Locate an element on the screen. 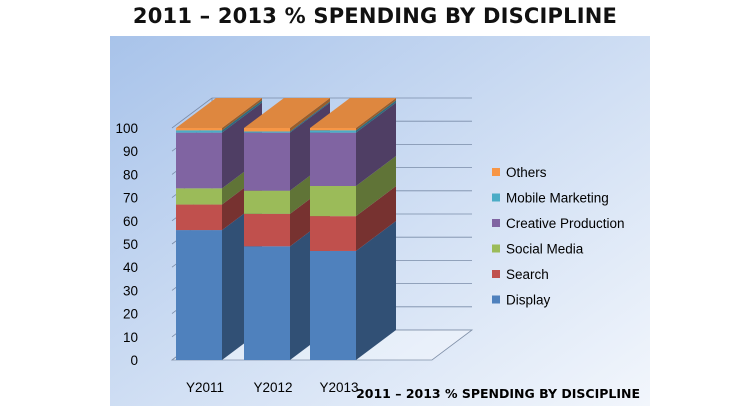 This screenshot has height=420, width=750. x-tick-label: Y2011 is located at coordinates (205, 387).